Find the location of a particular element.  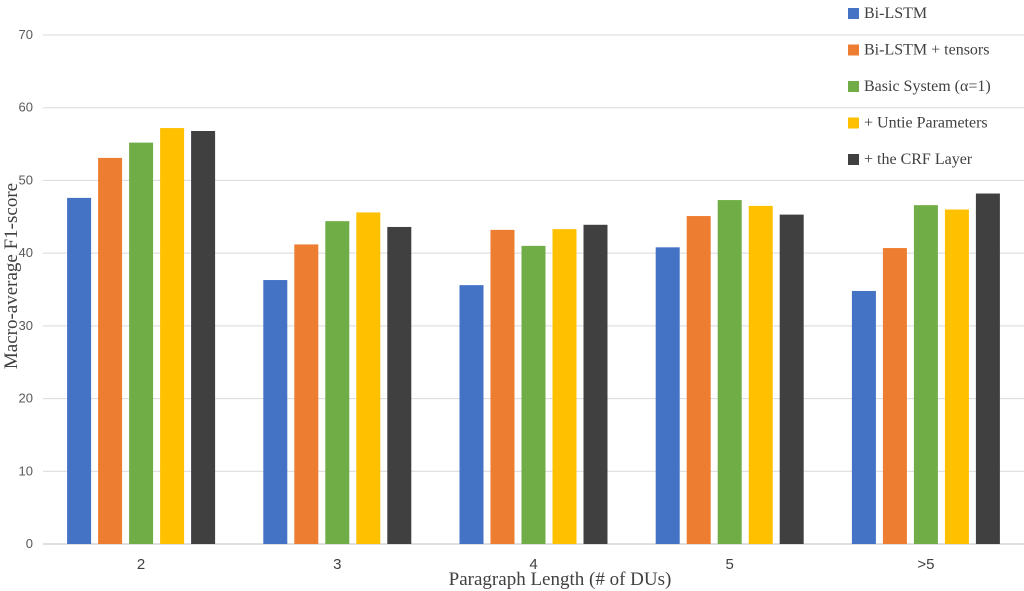

y-tick-label: 10 is located at coordinates (26, 470).